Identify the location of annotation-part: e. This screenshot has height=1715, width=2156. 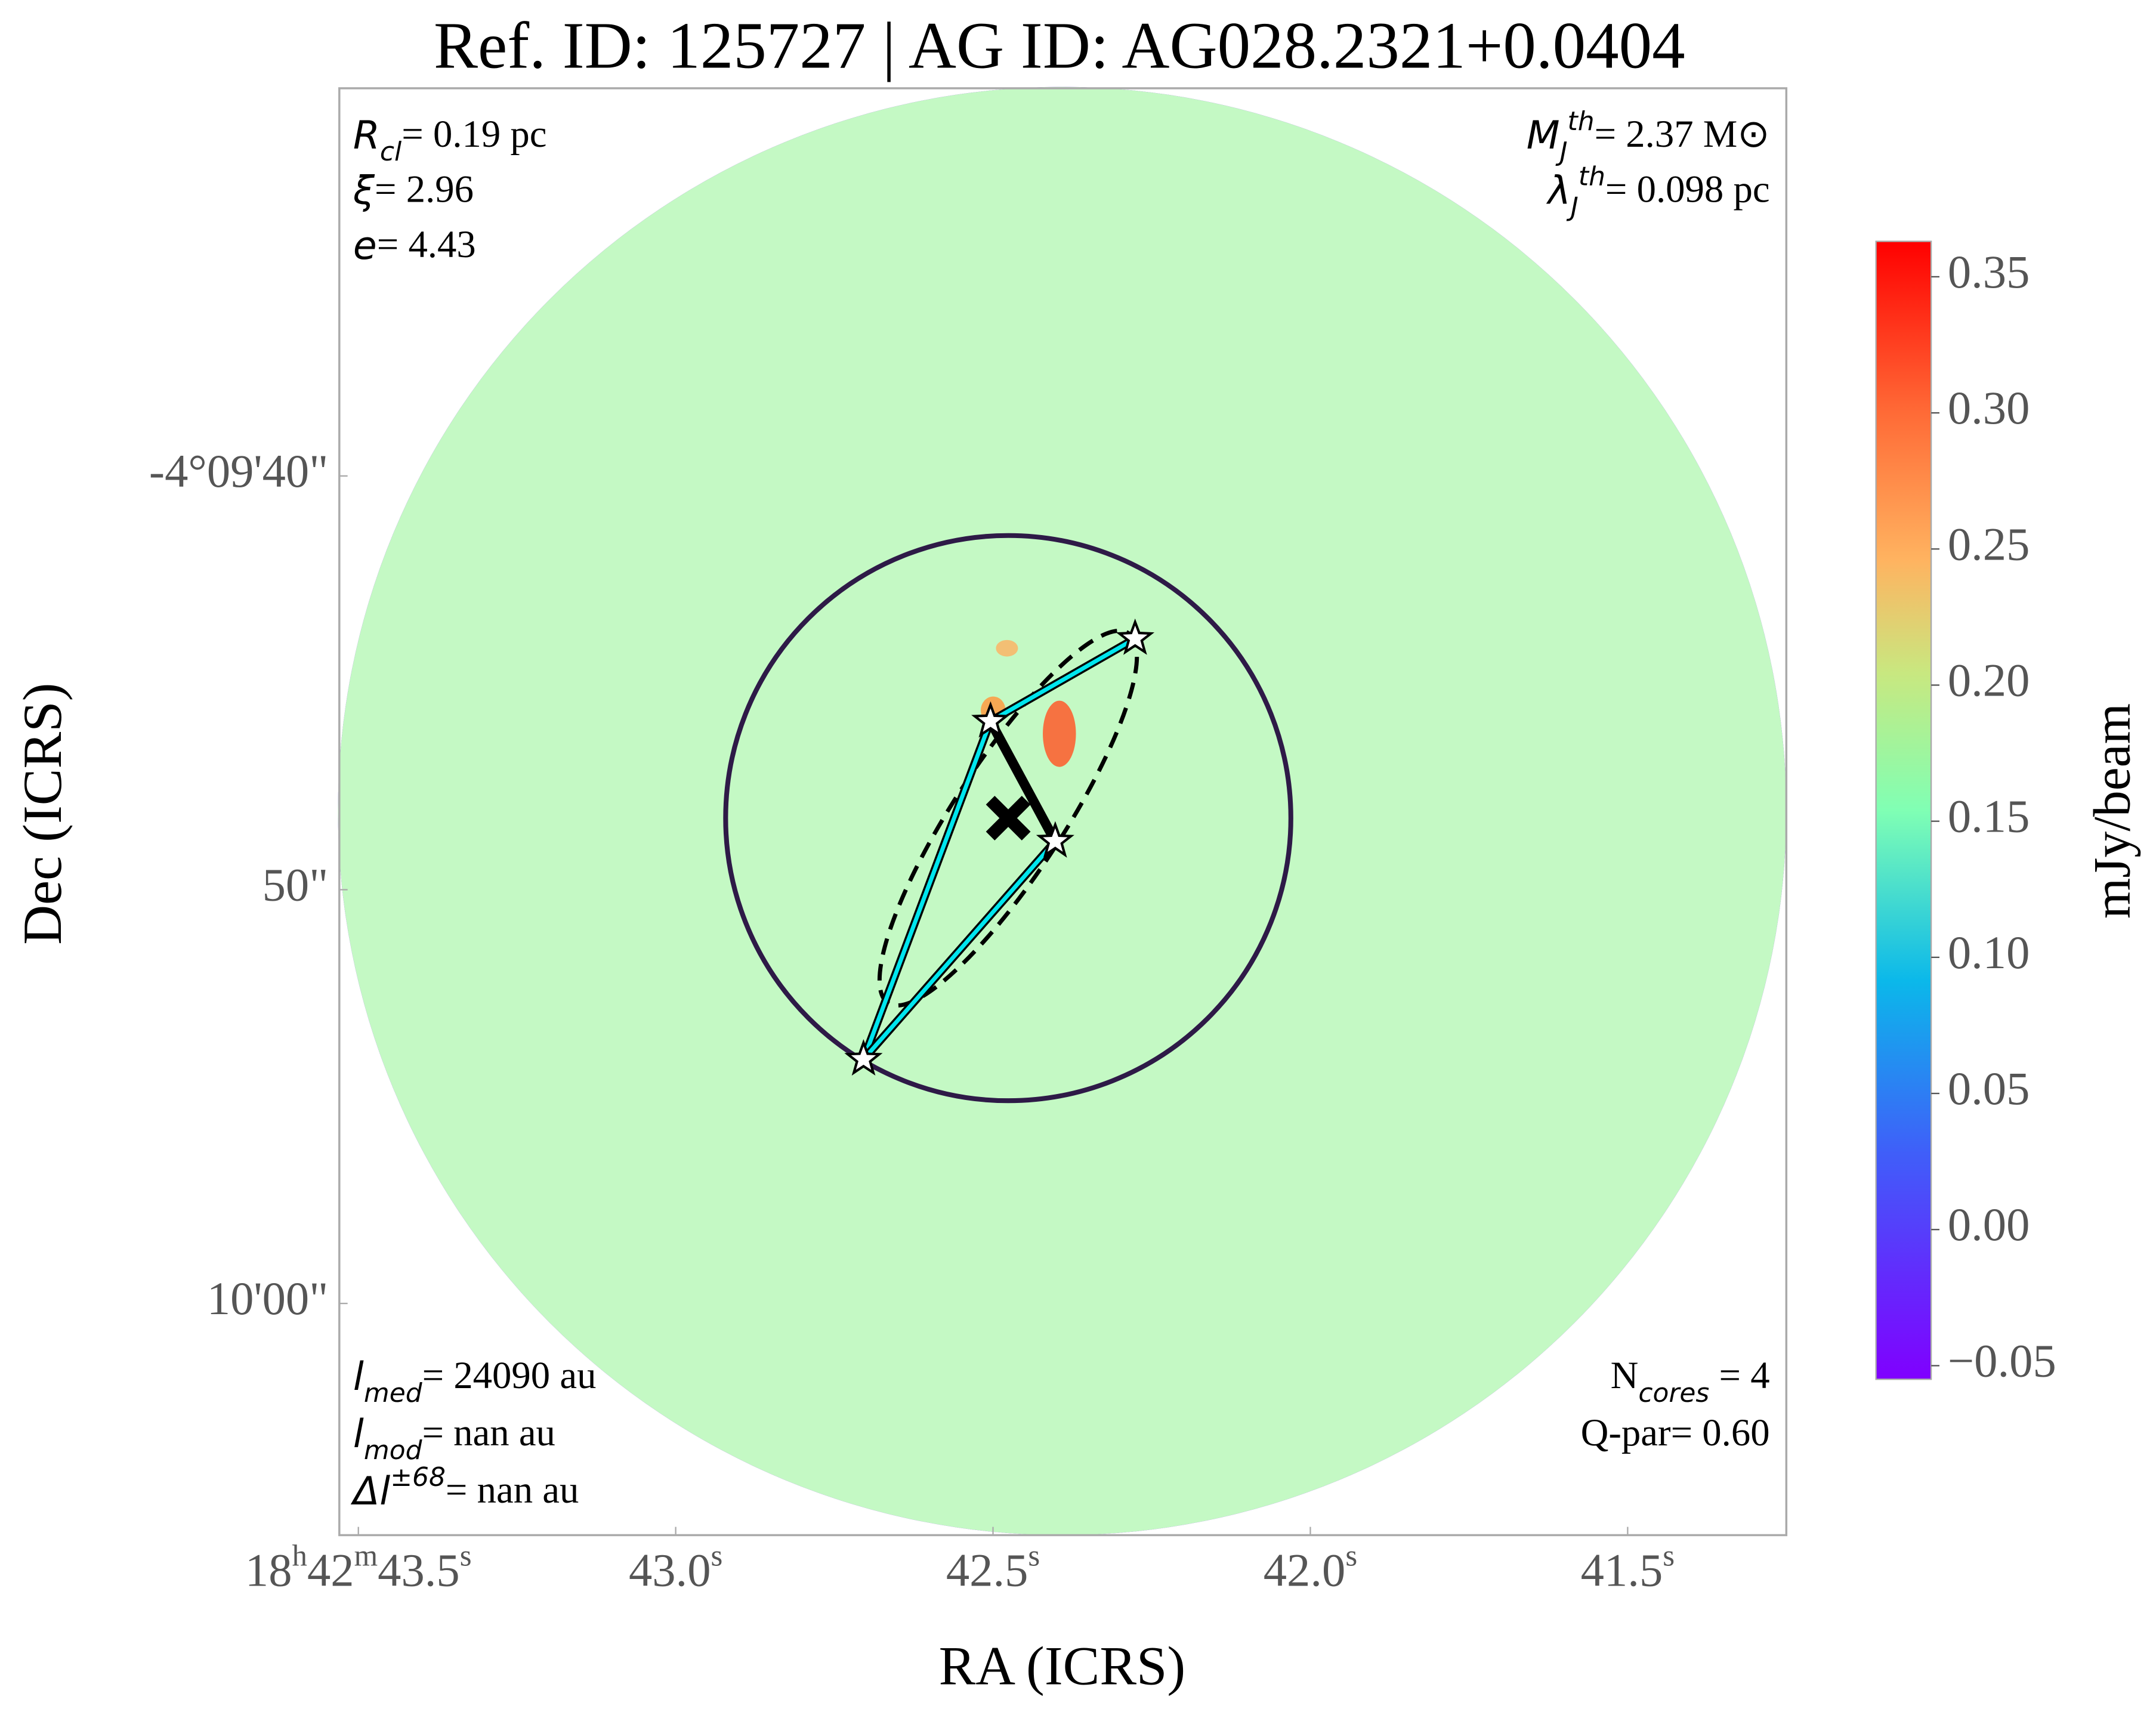
(365, 246).